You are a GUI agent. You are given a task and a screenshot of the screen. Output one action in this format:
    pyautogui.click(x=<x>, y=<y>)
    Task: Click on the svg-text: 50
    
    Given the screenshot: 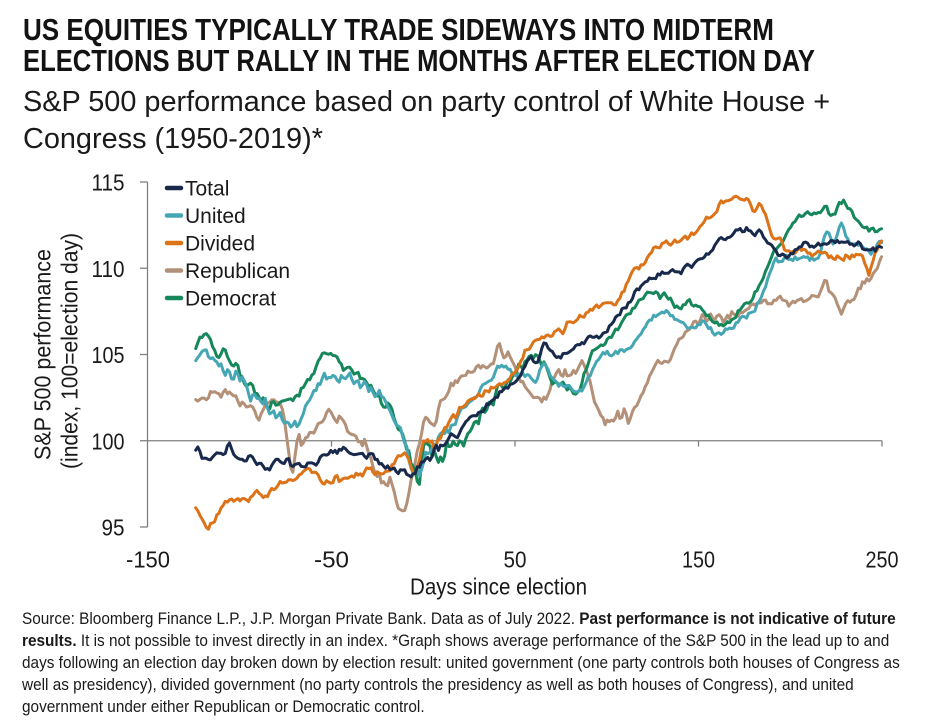 What is the action you would take?
    pyautogui.click(x=515, y=560)
    